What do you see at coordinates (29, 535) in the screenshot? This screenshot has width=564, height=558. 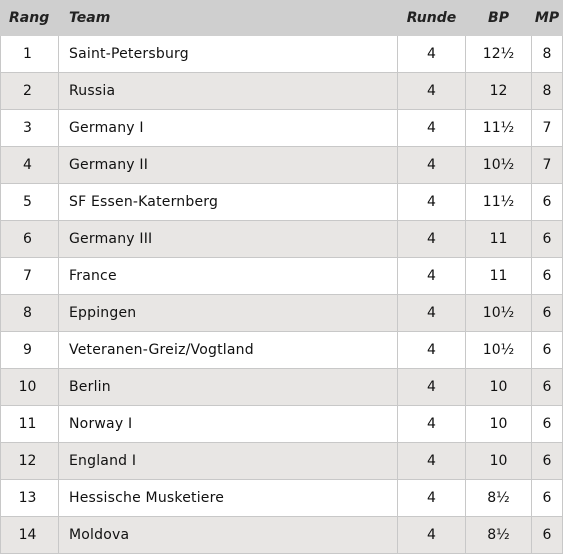 I see `rank-cell: 14` at bounding box center [29, 535].